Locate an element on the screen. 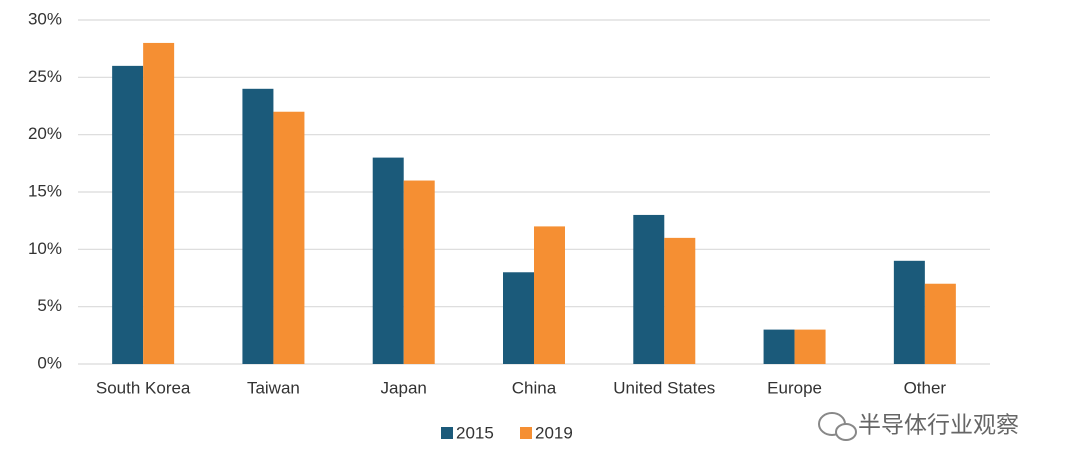  watermark-icon is located at coordinates (846, 432).